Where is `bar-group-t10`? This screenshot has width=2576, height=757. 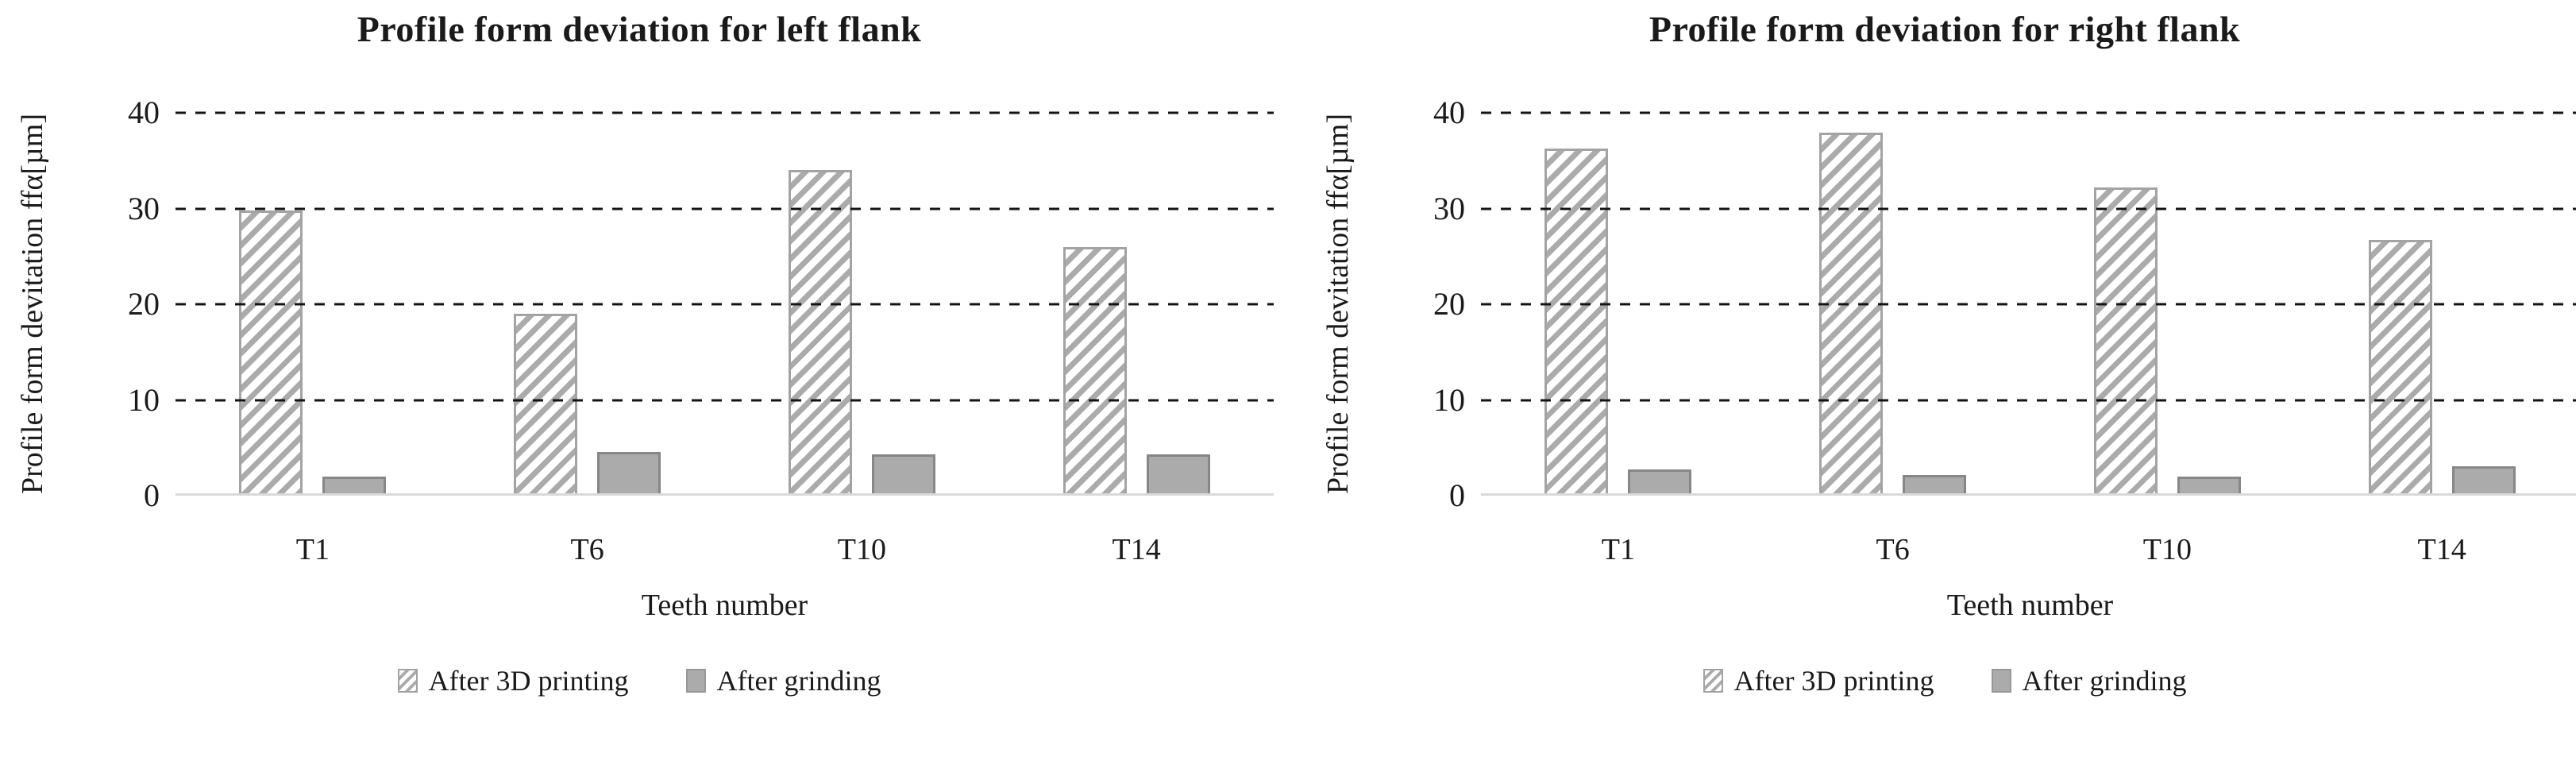 bar-group-t10 is located at coordinates (863, 304).